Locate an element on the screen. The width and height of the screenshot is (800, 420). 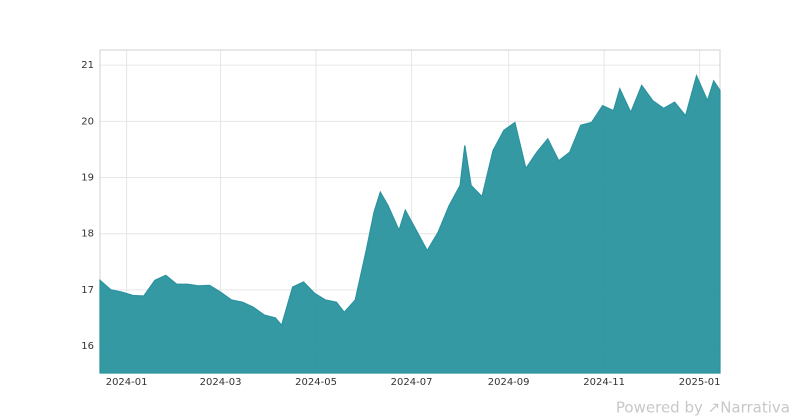
y-tick-label: 20 is located at coordinates (87, 121).